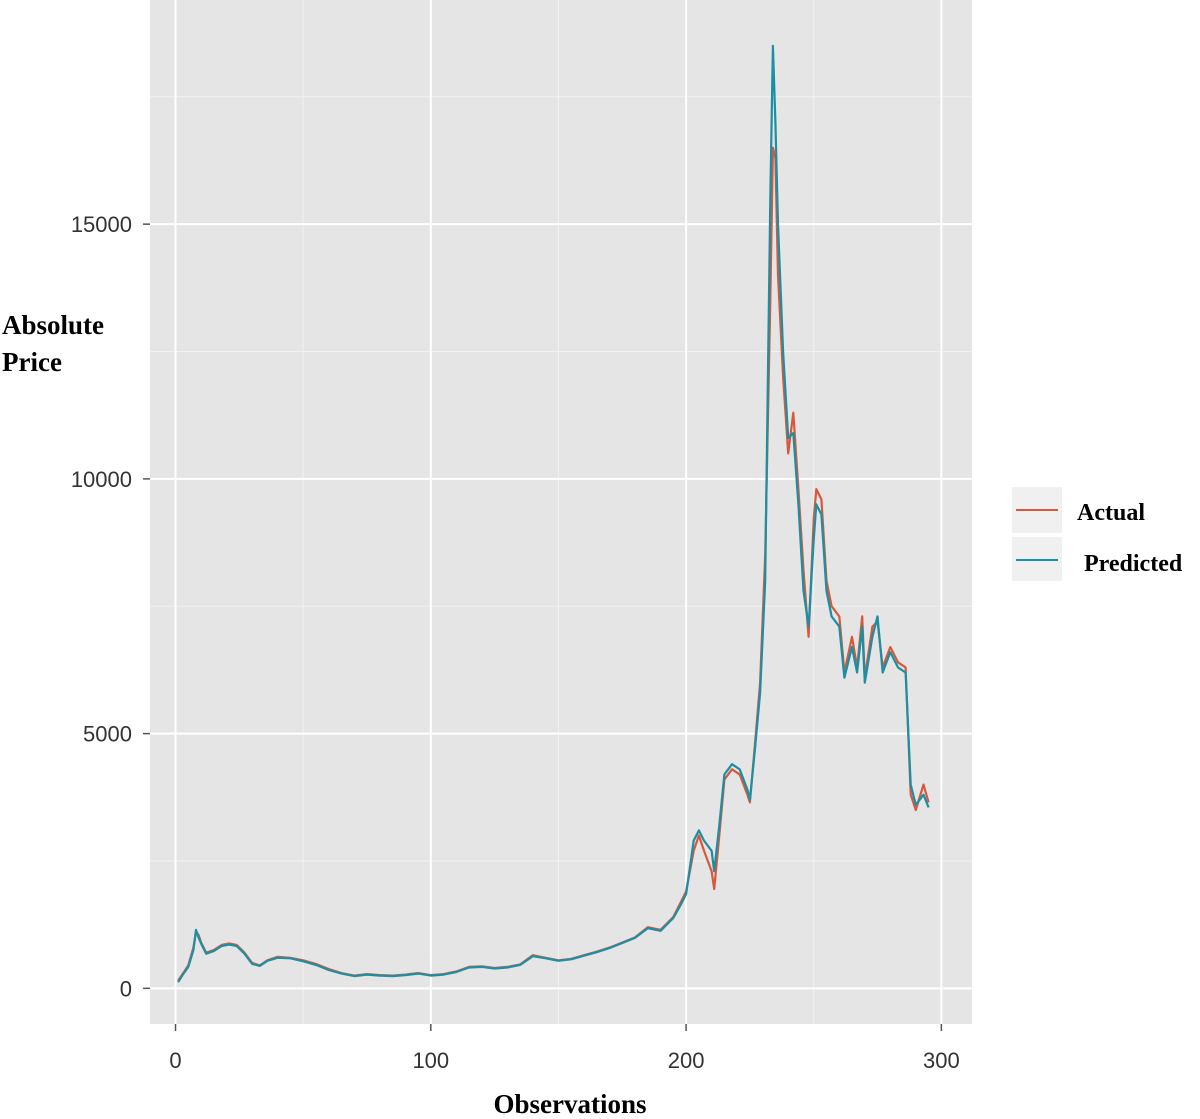  I want to click on y-tick-label: 10000, so click(101, 479).